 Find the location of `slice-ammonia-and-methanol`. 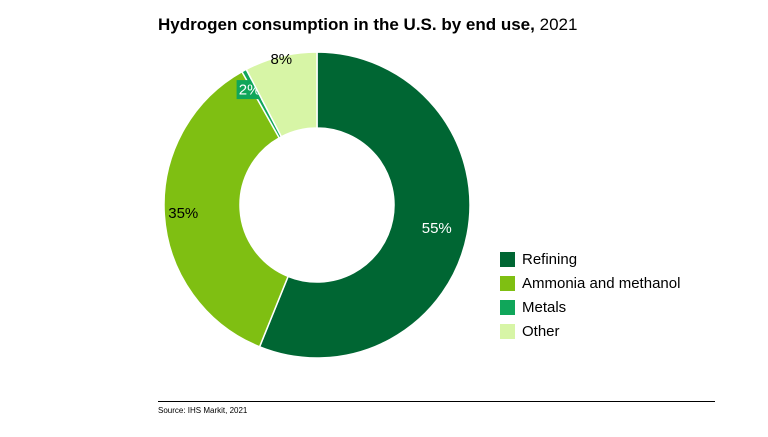

slice-ammonia-and-methanol is located at coordinates (226, 209).